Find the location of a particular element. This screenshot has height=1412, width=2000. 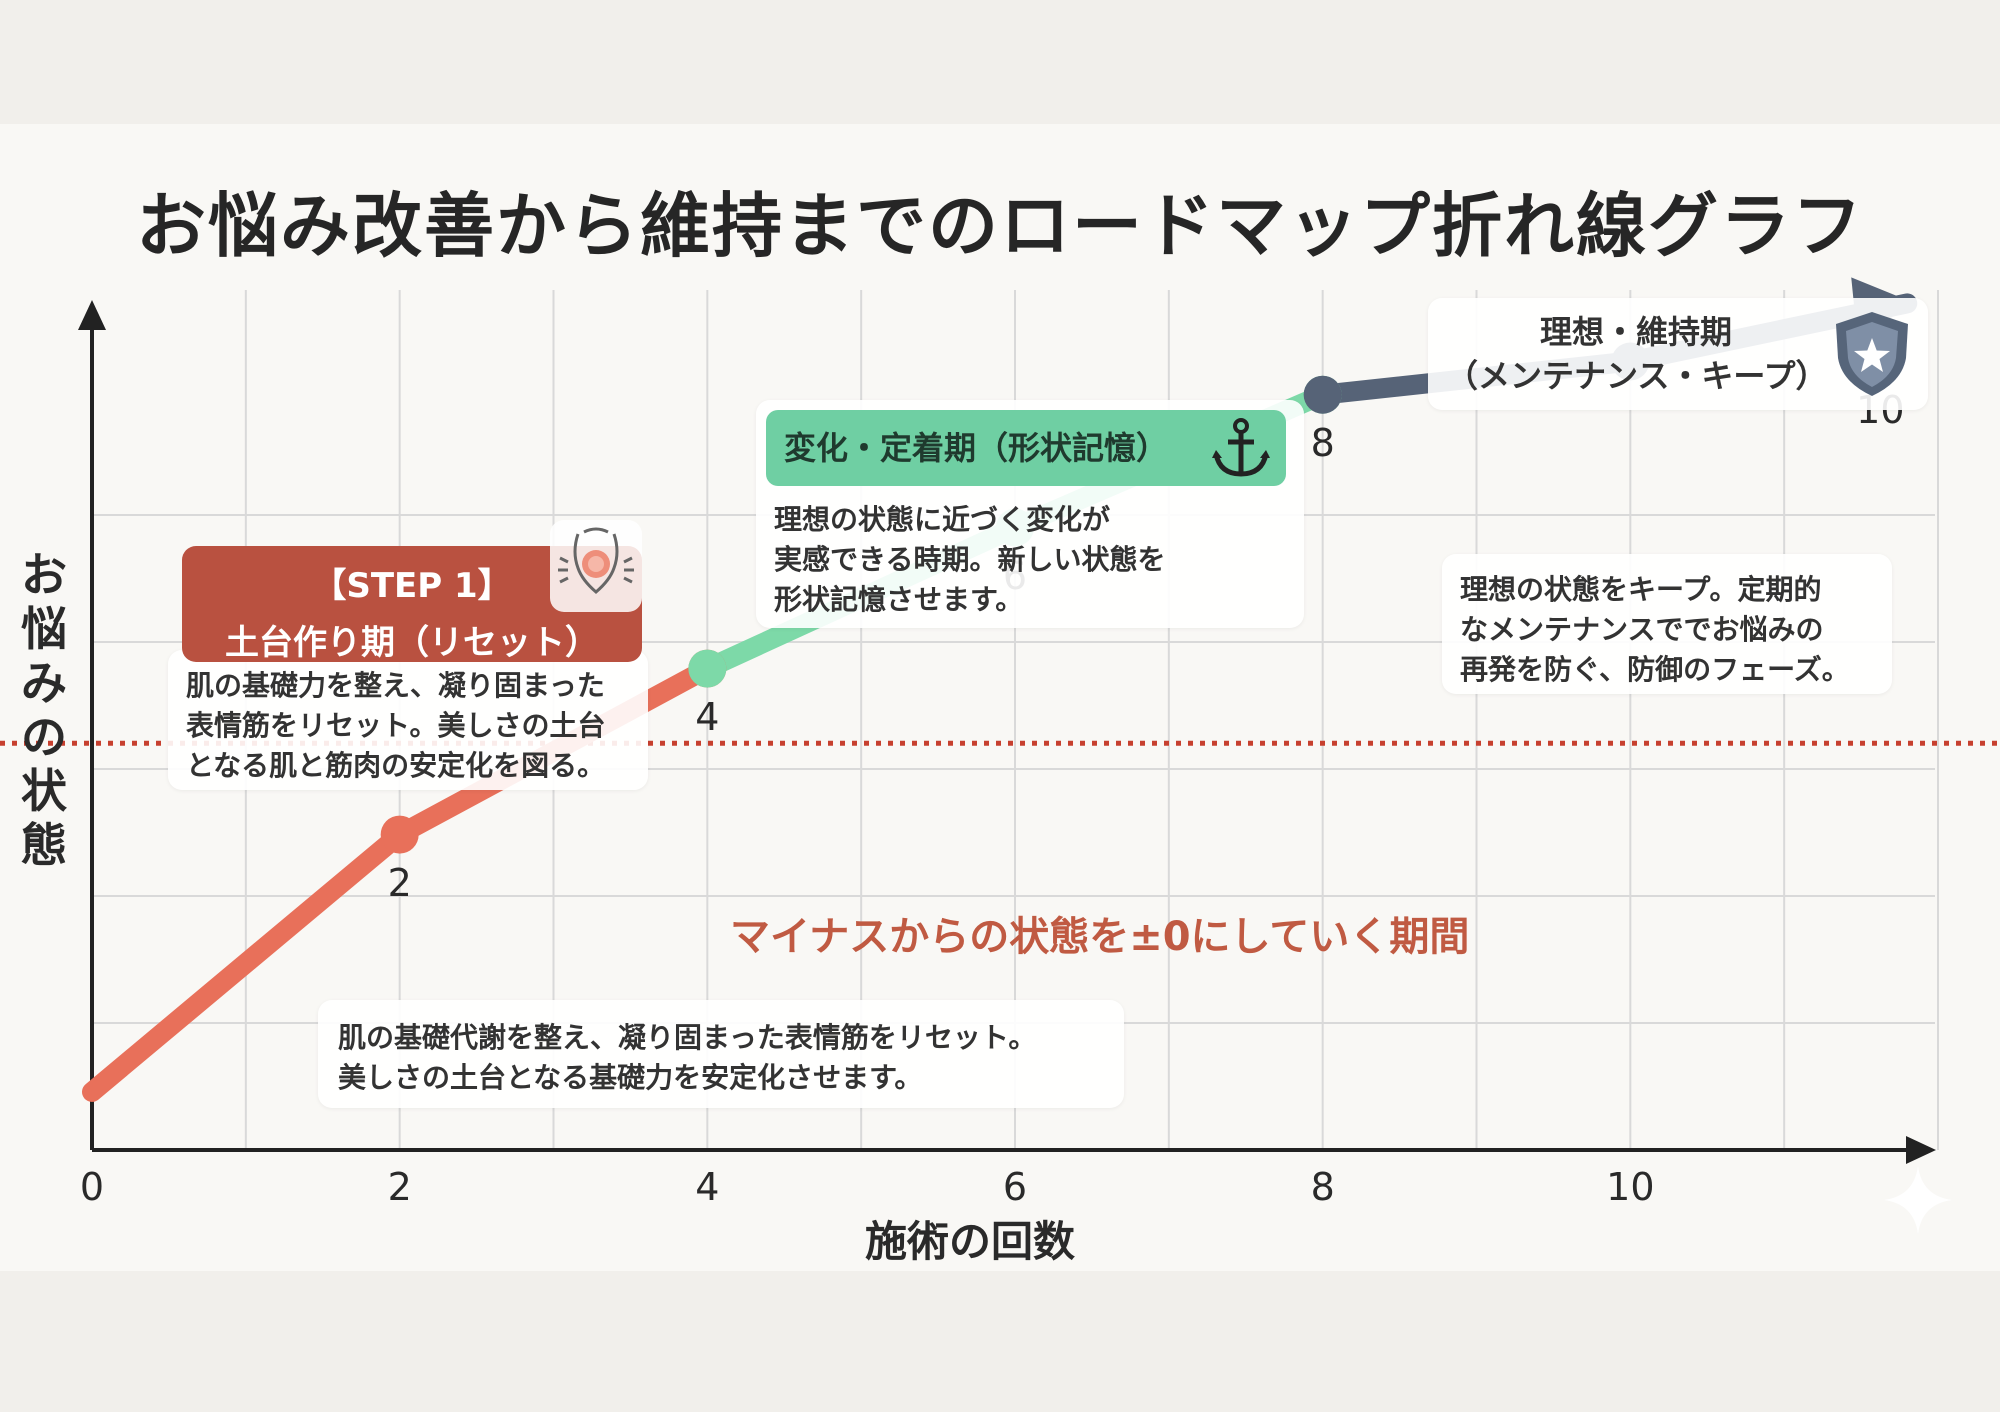

anchor-icon is located at coordinates (1241, 449).